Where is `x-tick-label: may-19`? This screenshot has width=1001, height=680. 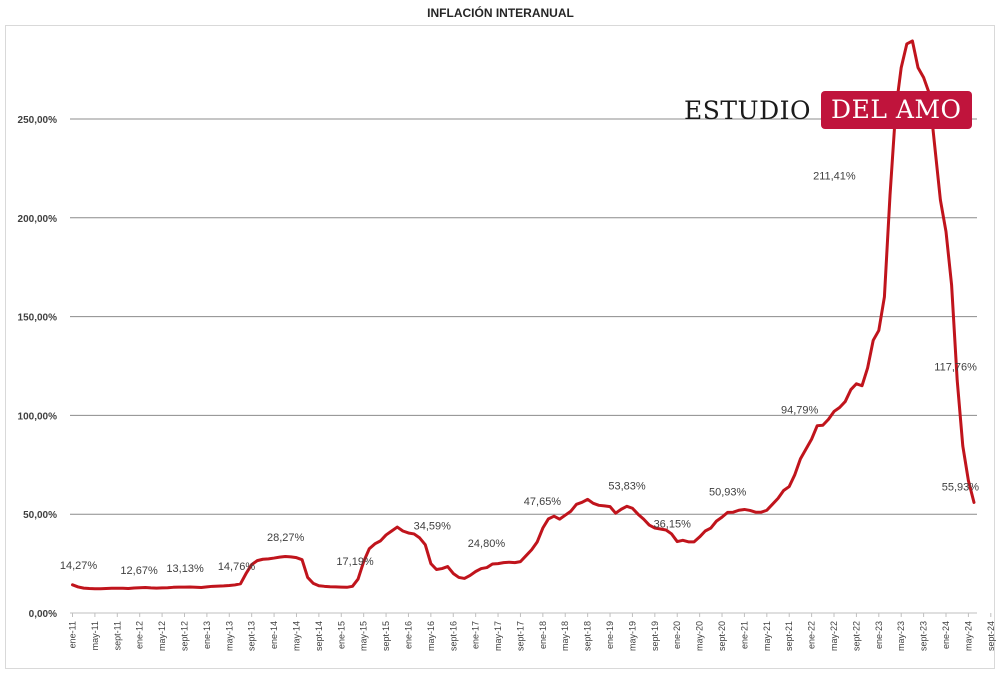 x-tick-label: may-19 is located at coordinates (632, 636).